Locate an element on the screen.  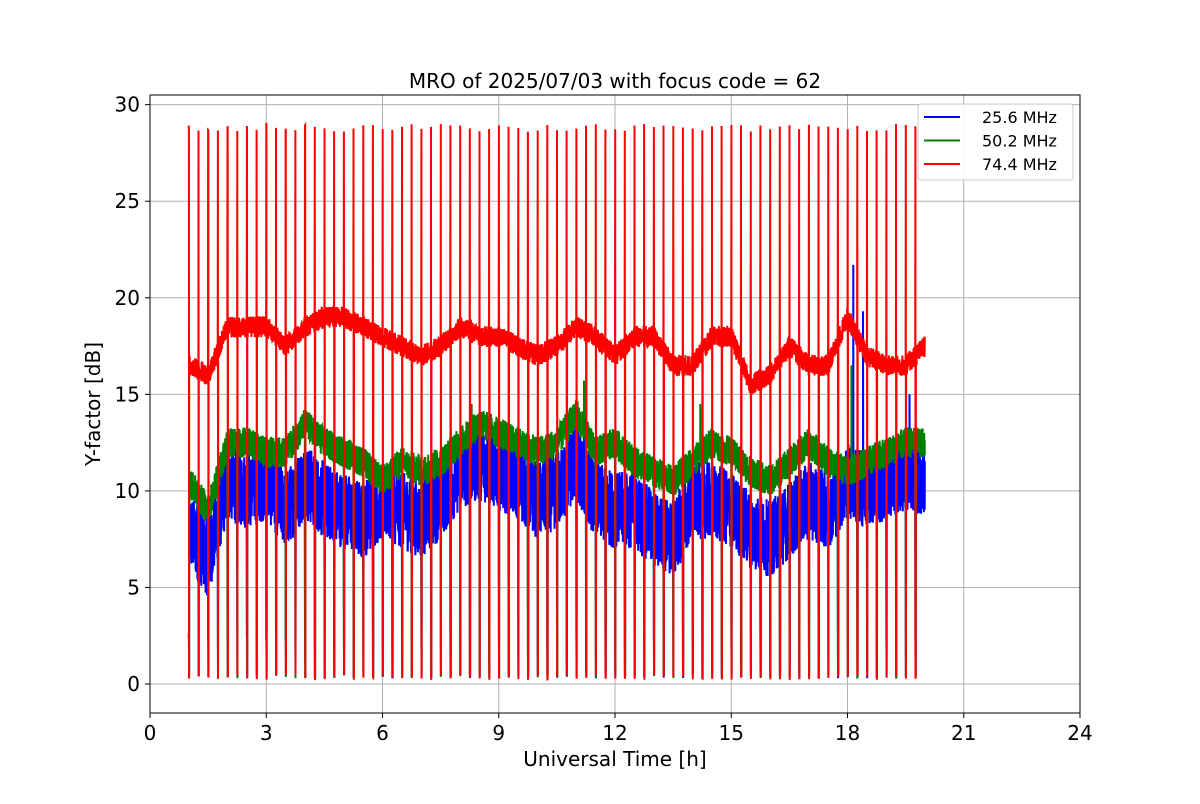
legend-box is located at coordinates (995, 142).